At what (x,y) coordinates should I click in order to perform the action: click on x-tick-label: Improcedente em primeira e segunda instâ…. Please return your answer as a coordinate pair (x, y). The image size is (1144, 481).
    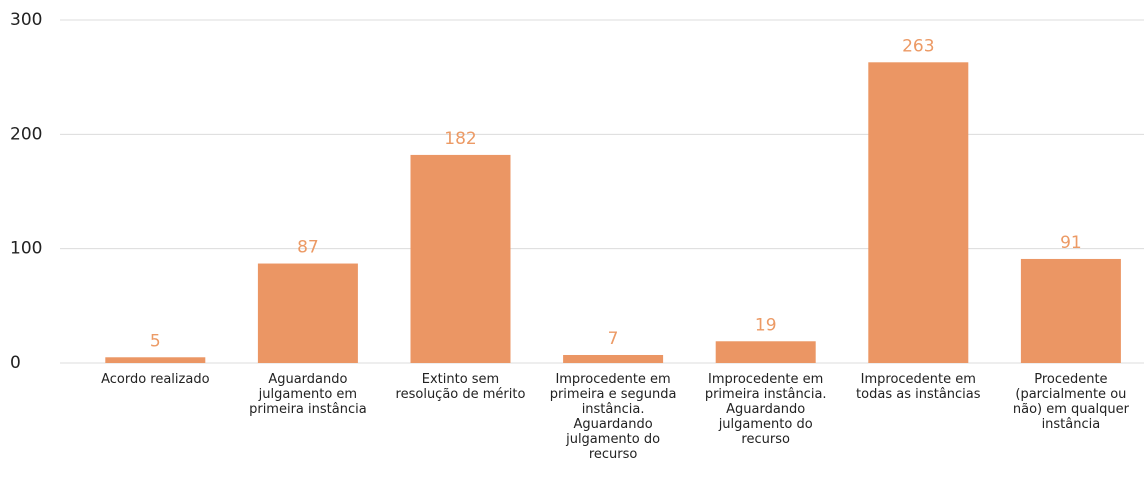
    Looking at the image, I should click on (613, 417).